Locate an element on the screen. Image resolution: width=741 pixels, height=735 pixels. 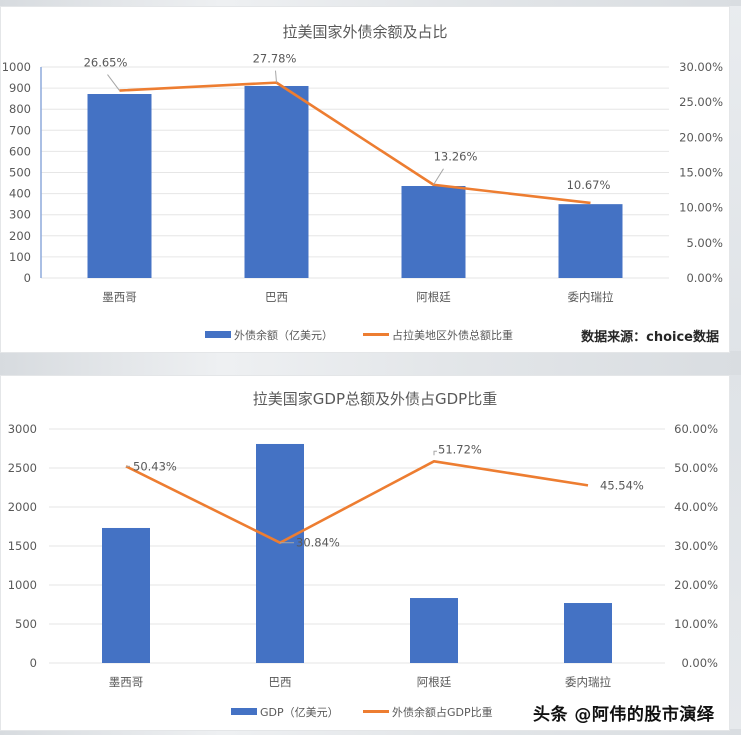
y-right-tick: 60.00% is located at coordinates (696, 429).